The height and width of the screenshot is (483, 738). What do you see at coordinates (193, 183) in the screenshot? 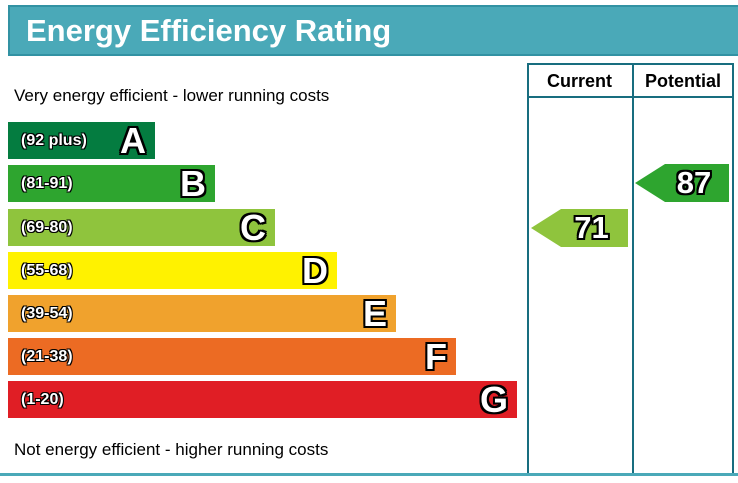
I see `band-letter: B` at bounding box center [193, 183].